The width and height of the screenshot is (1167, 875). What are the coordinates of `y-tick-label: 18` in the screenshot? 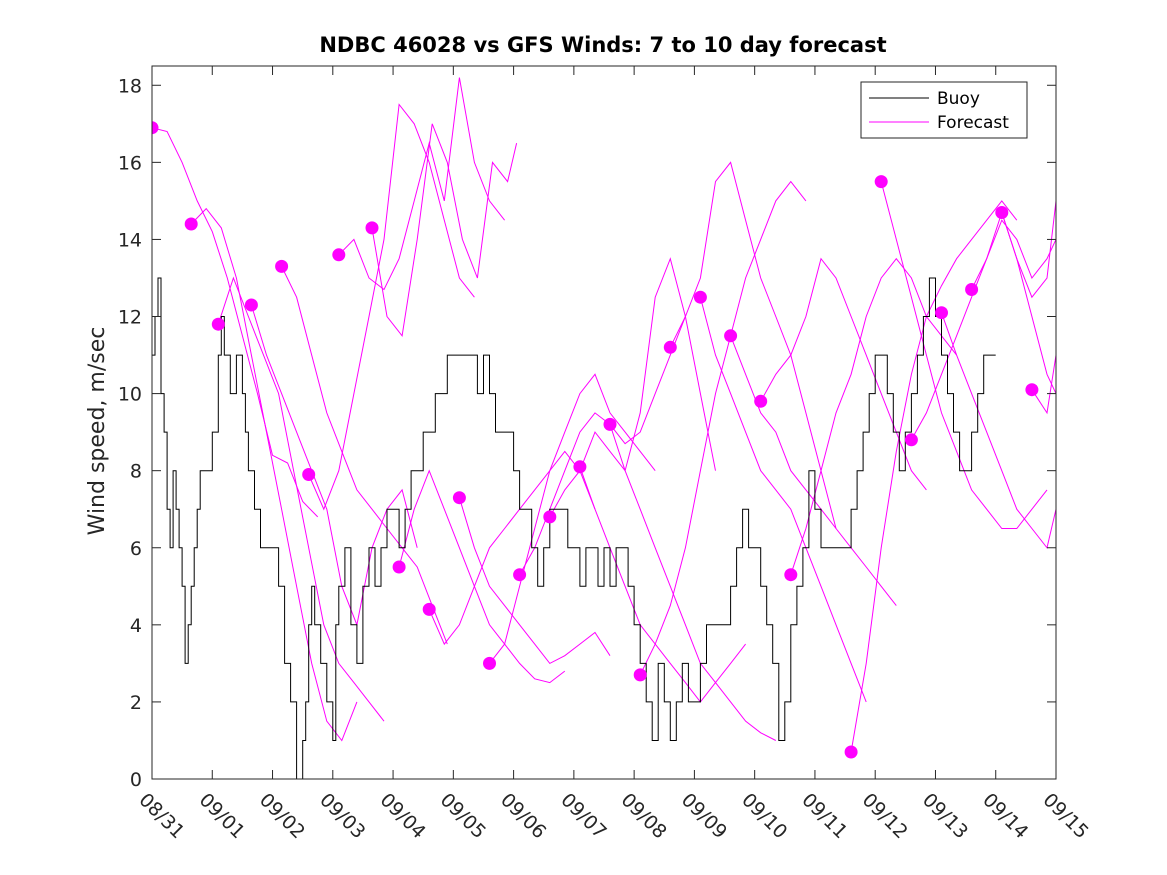 It's located at (130, 86).